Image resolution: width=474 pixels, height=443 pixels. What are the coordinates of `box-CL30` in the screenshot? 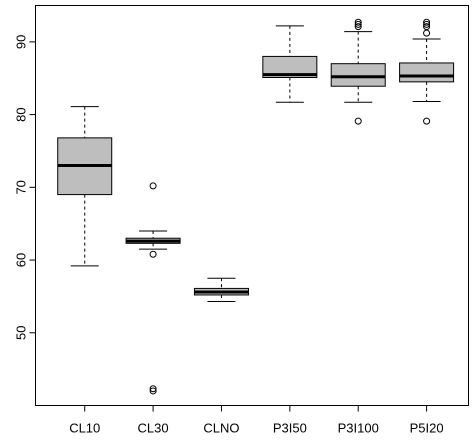 It's located at (153, 288).